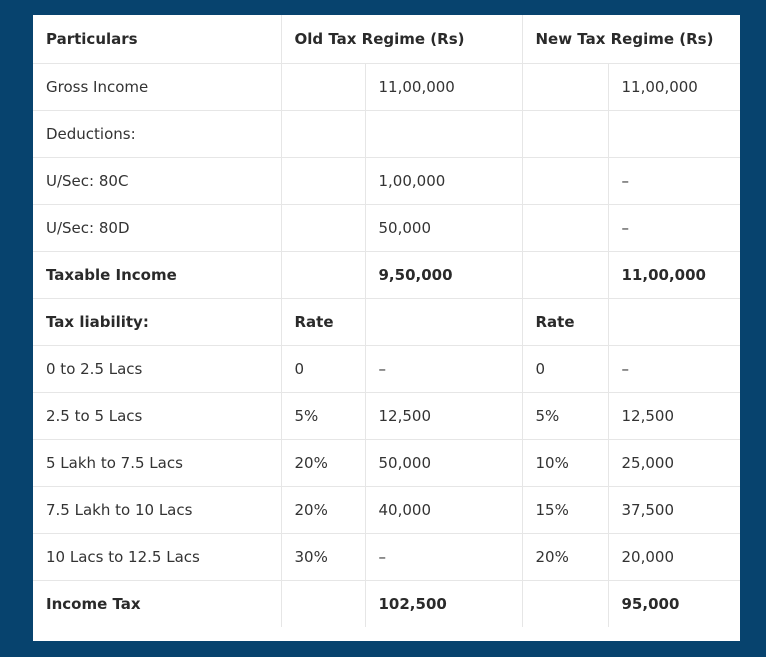 Image resolution: width=766 pixels, height=657 pixels. What do you see at coordinates (157, 181) in the screenshot?
I see `row-label: U/Sec: 80C` at bounding box center [157, 181].